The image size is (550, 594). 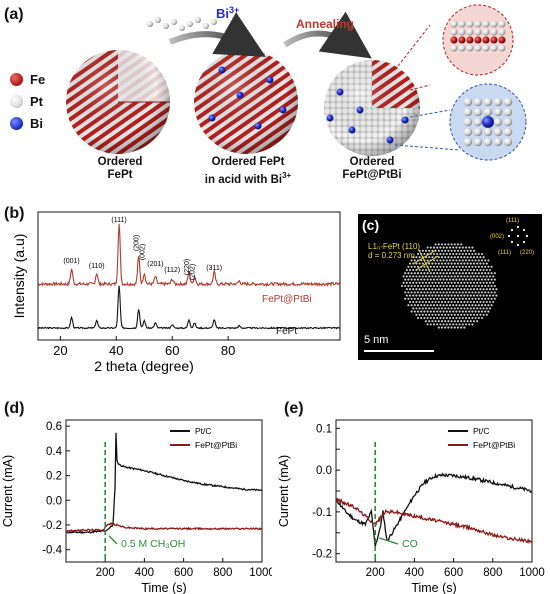 What do you see at coordinates (153, 544) in the screenshot?
I see `annotation-label: 0.5 M CH₃OH` at bounding box center [153, 544].